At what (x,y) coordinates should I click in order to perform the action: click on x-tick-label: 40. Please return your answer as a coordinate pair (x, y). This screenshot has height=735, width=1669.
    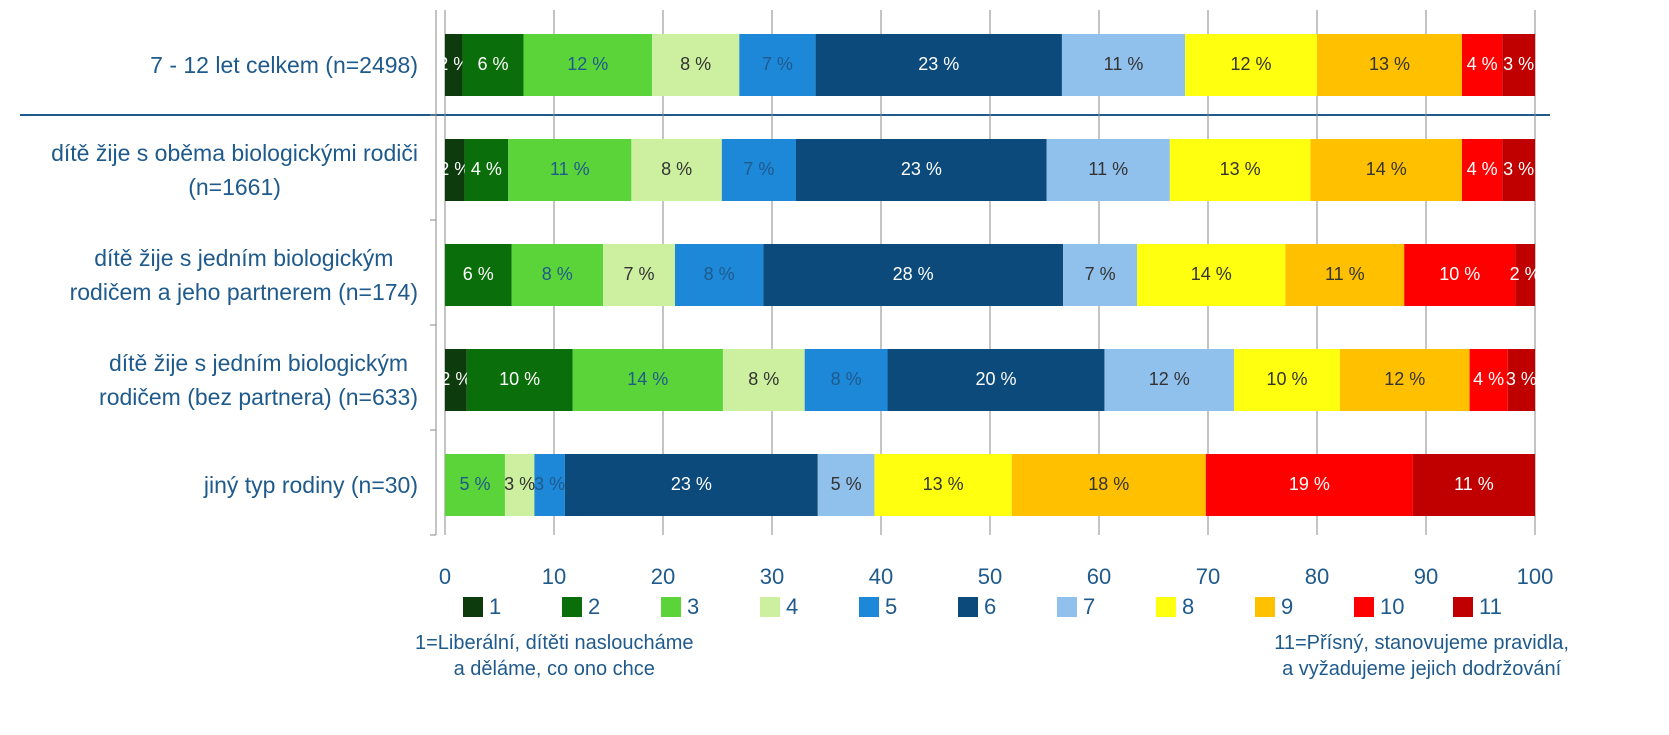
    Looking at the image, I should click on (881, 576).